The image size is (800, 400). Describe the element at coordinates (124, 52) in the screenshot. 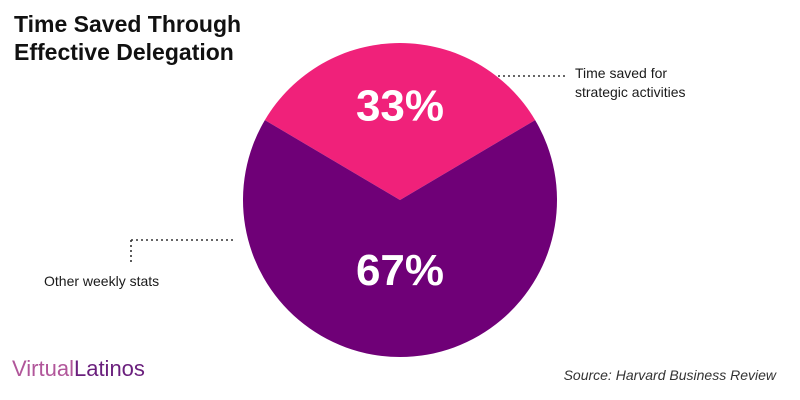

I see `chart-title-line-2: Effective Delegation` at that location.